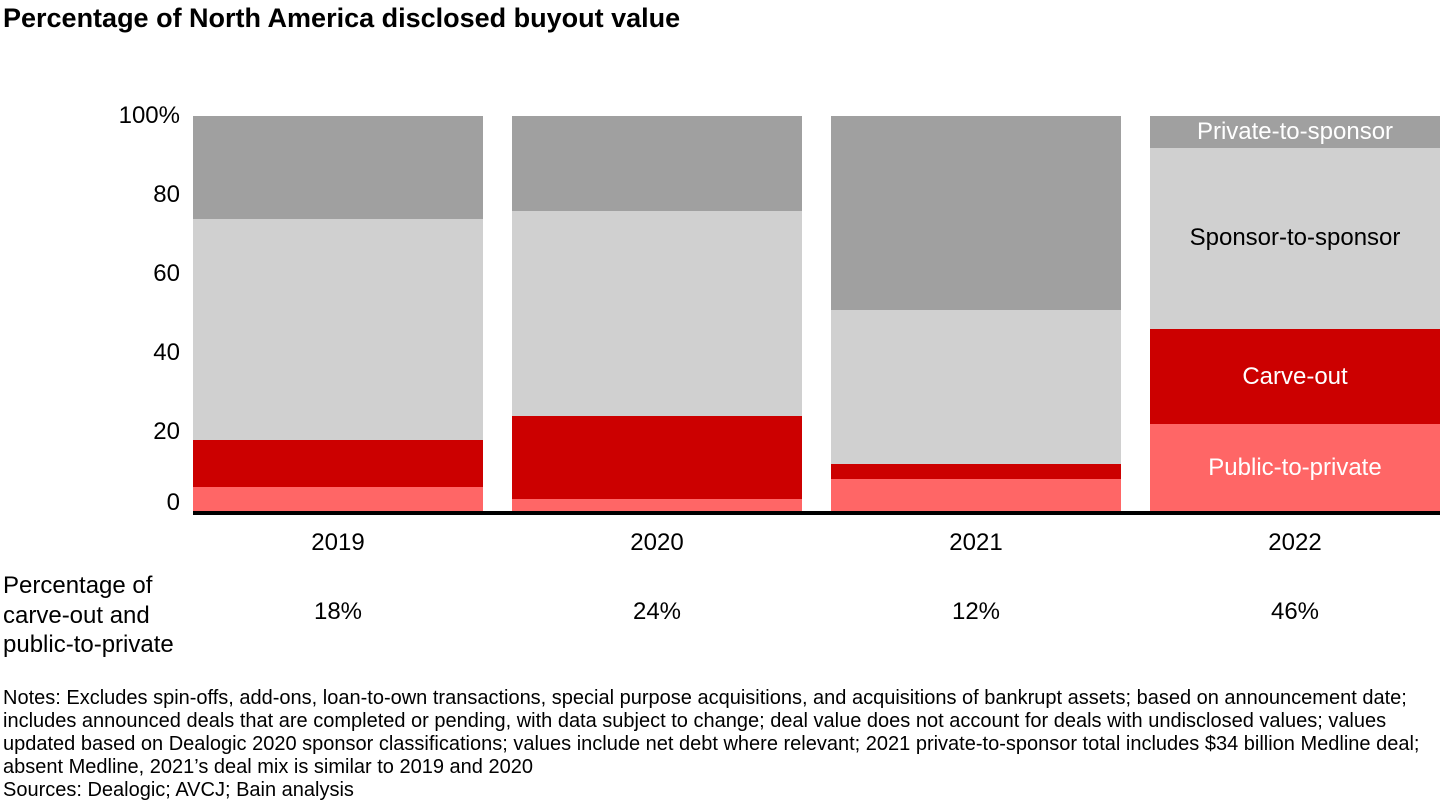 Image resolution: width=1440 pixels, height=810 pixels. I want to click on bar-segment-2021-sponsor-to-sponsor, so click(976, 386).